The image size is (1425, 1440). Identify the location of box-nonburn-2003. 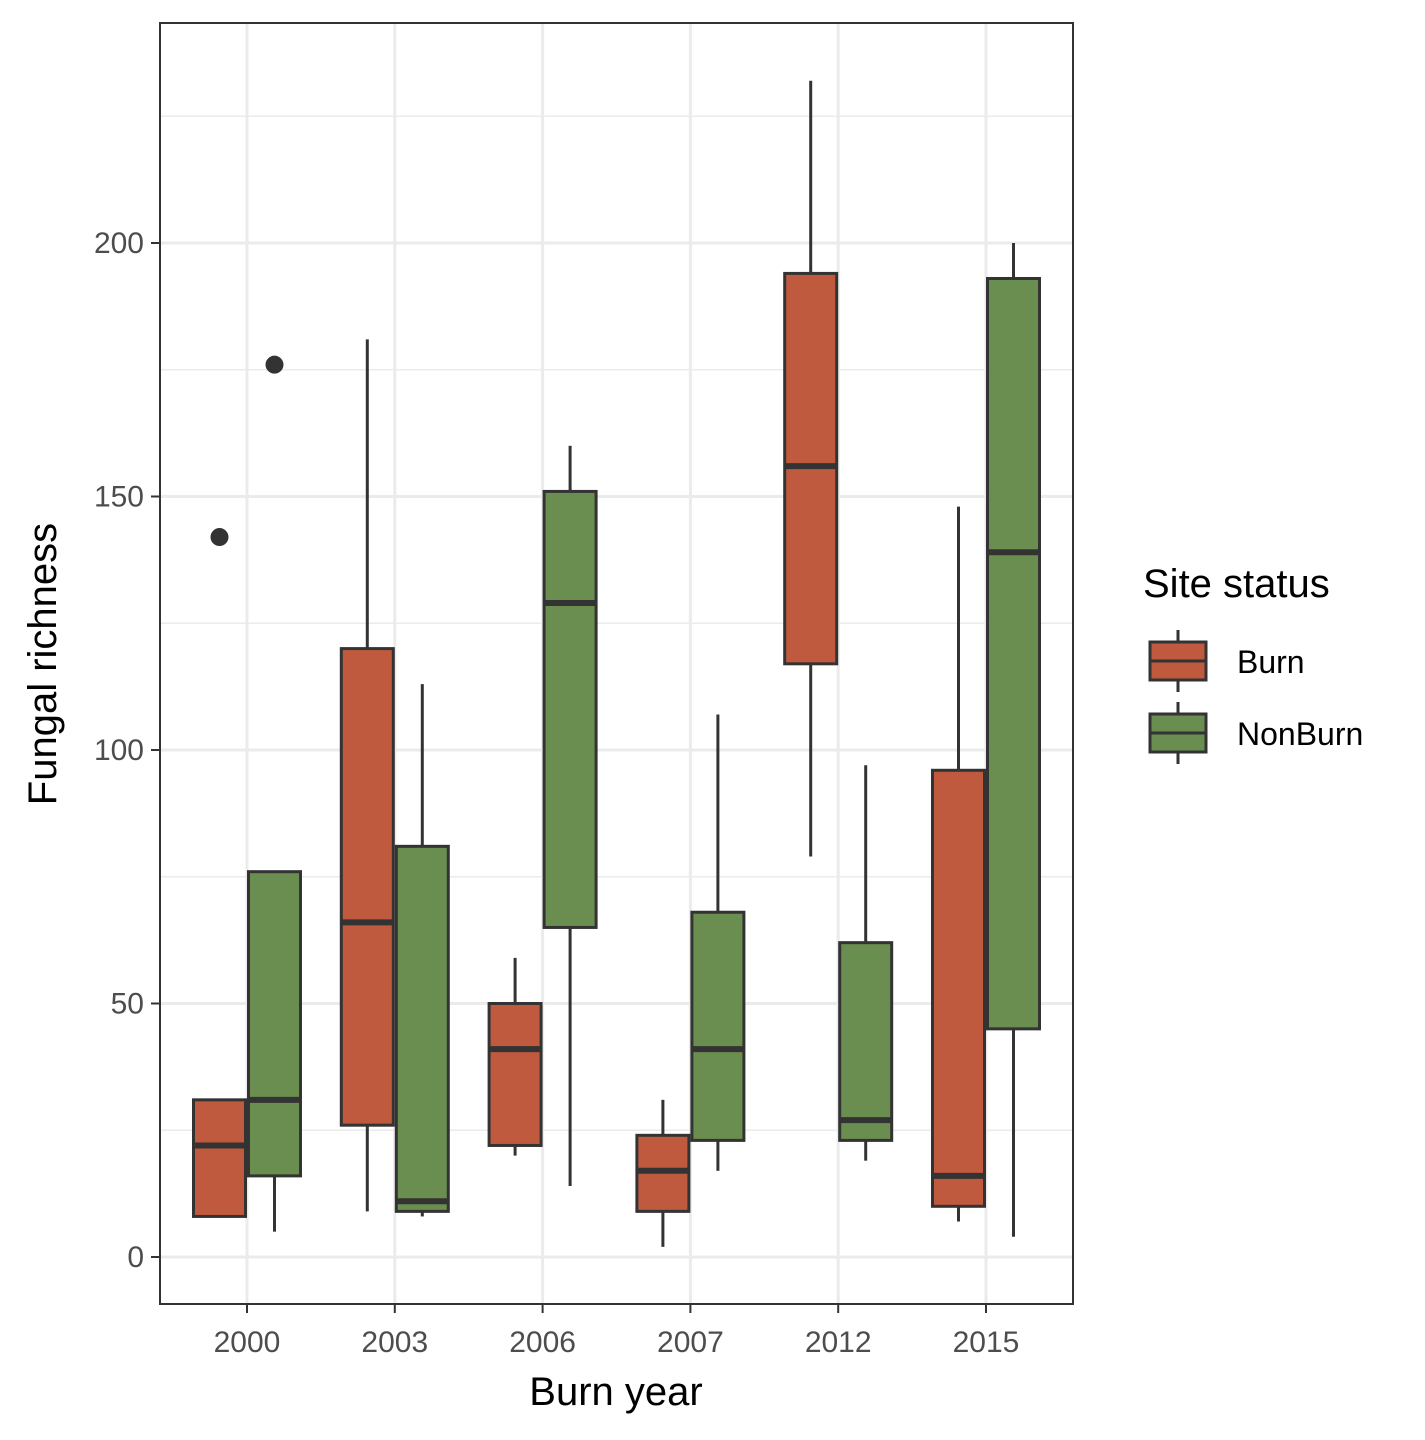
(422, 950).